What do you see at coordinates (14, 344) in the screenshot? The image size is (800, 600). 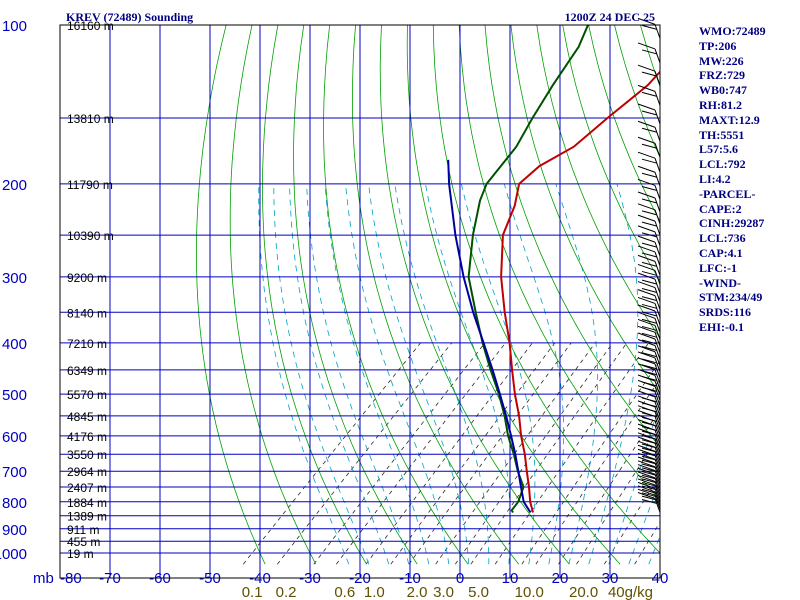 I see `pressure-tick-label: 400` at bounding box center [14, 344].